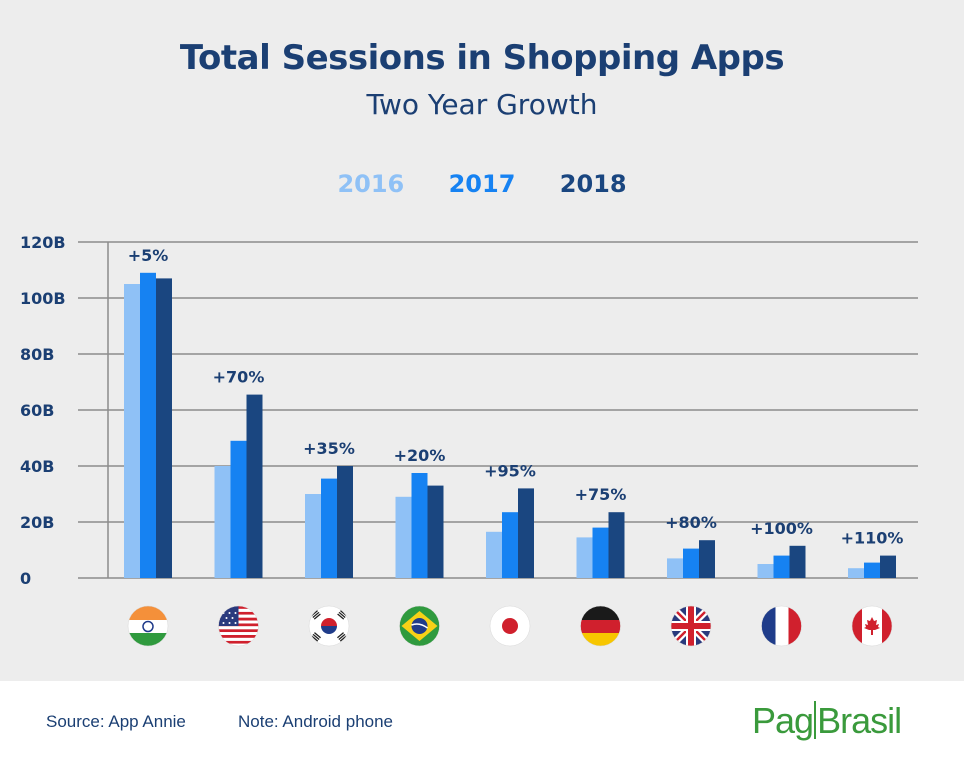  I want to click on growth-label: +35%, so click(329, 448).